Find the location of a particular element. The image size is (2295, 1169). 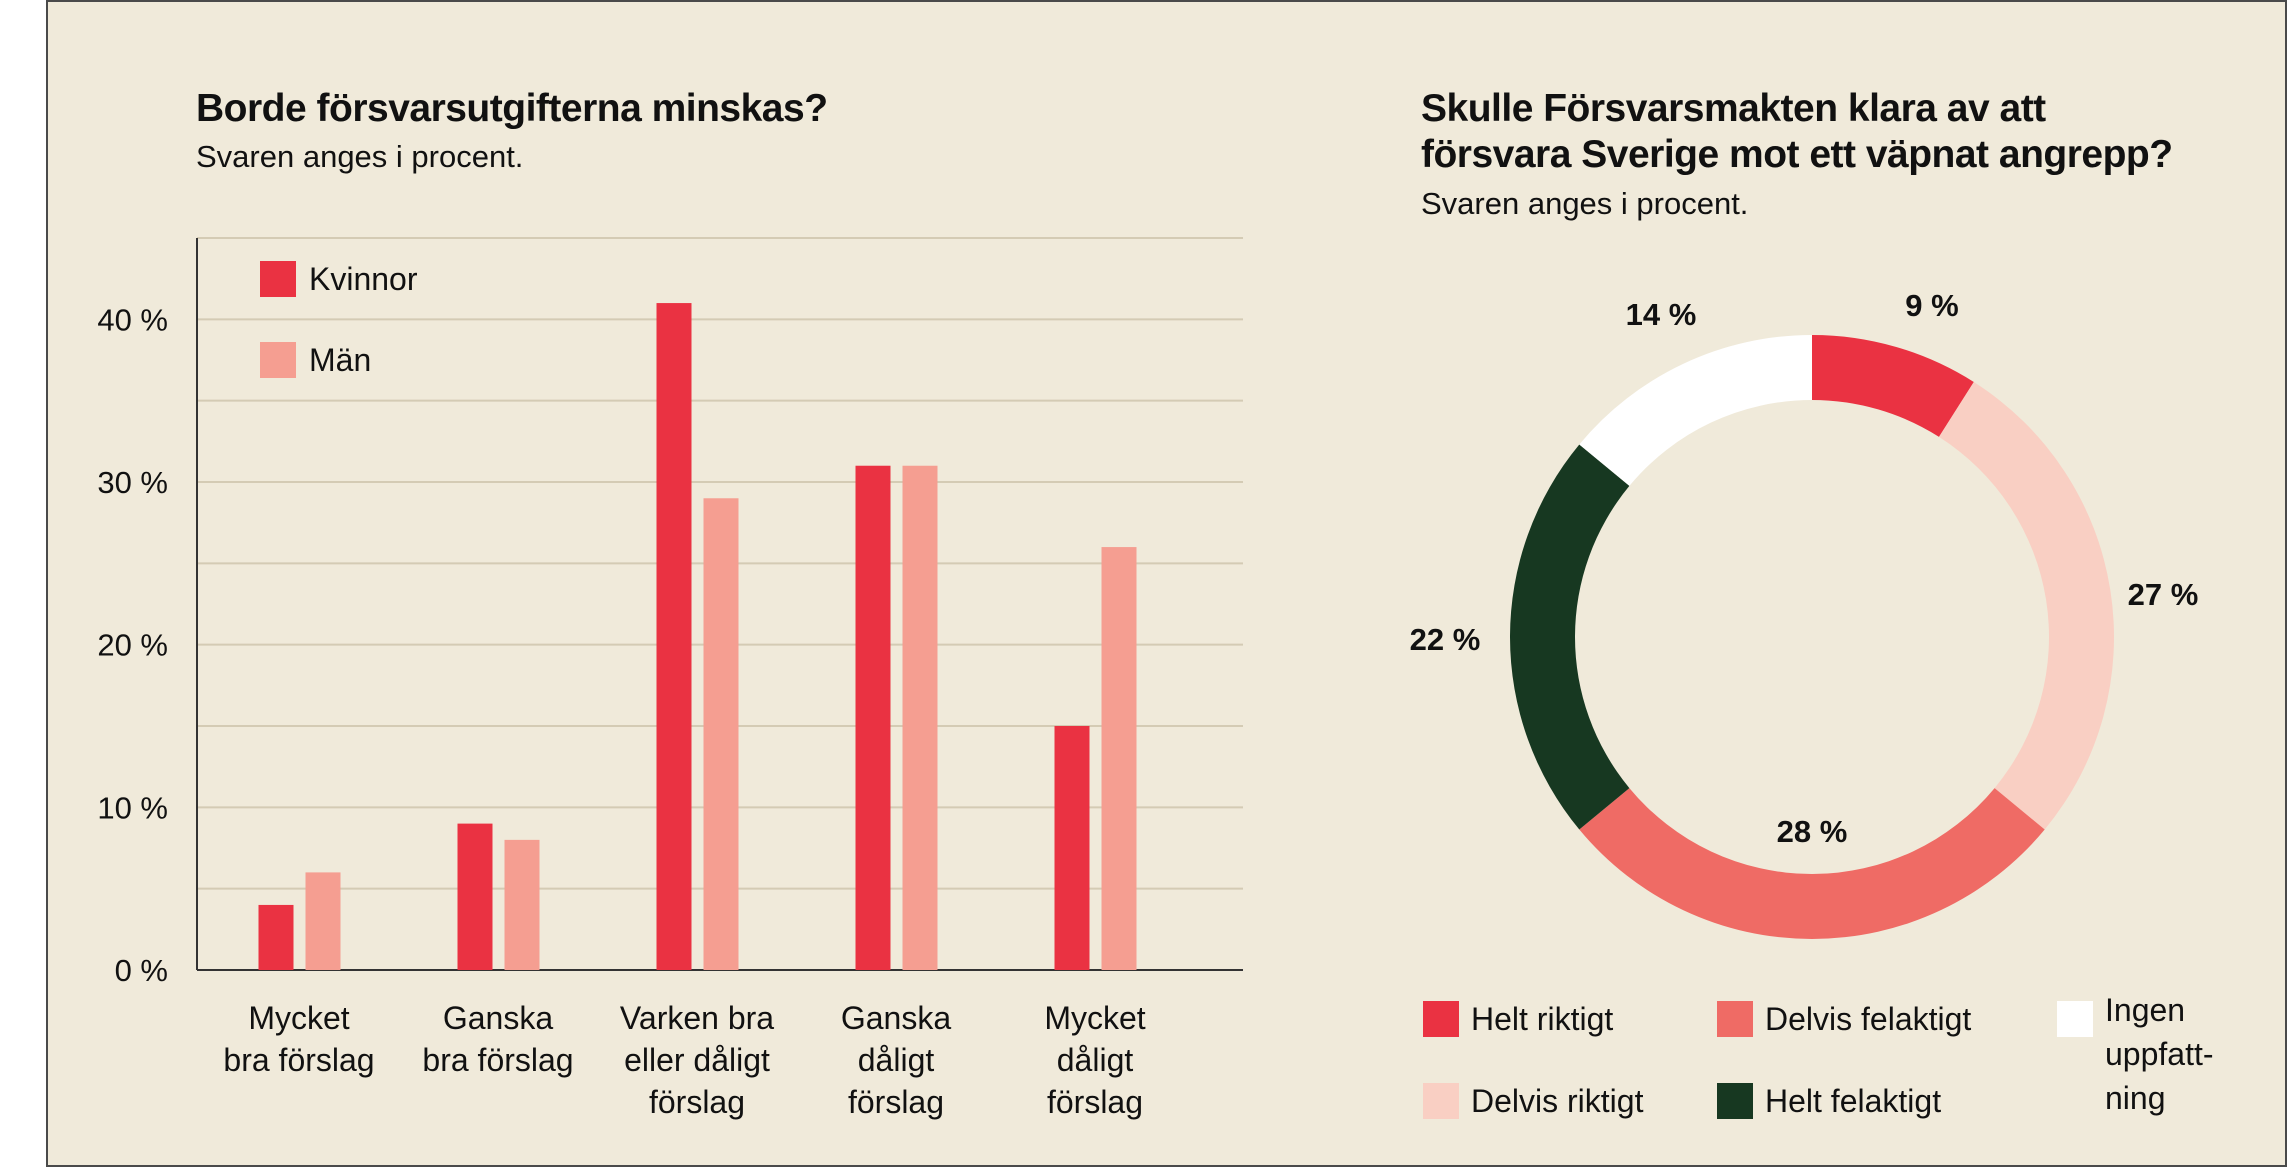

legend-label: Män is located at coordinates (340, 360).